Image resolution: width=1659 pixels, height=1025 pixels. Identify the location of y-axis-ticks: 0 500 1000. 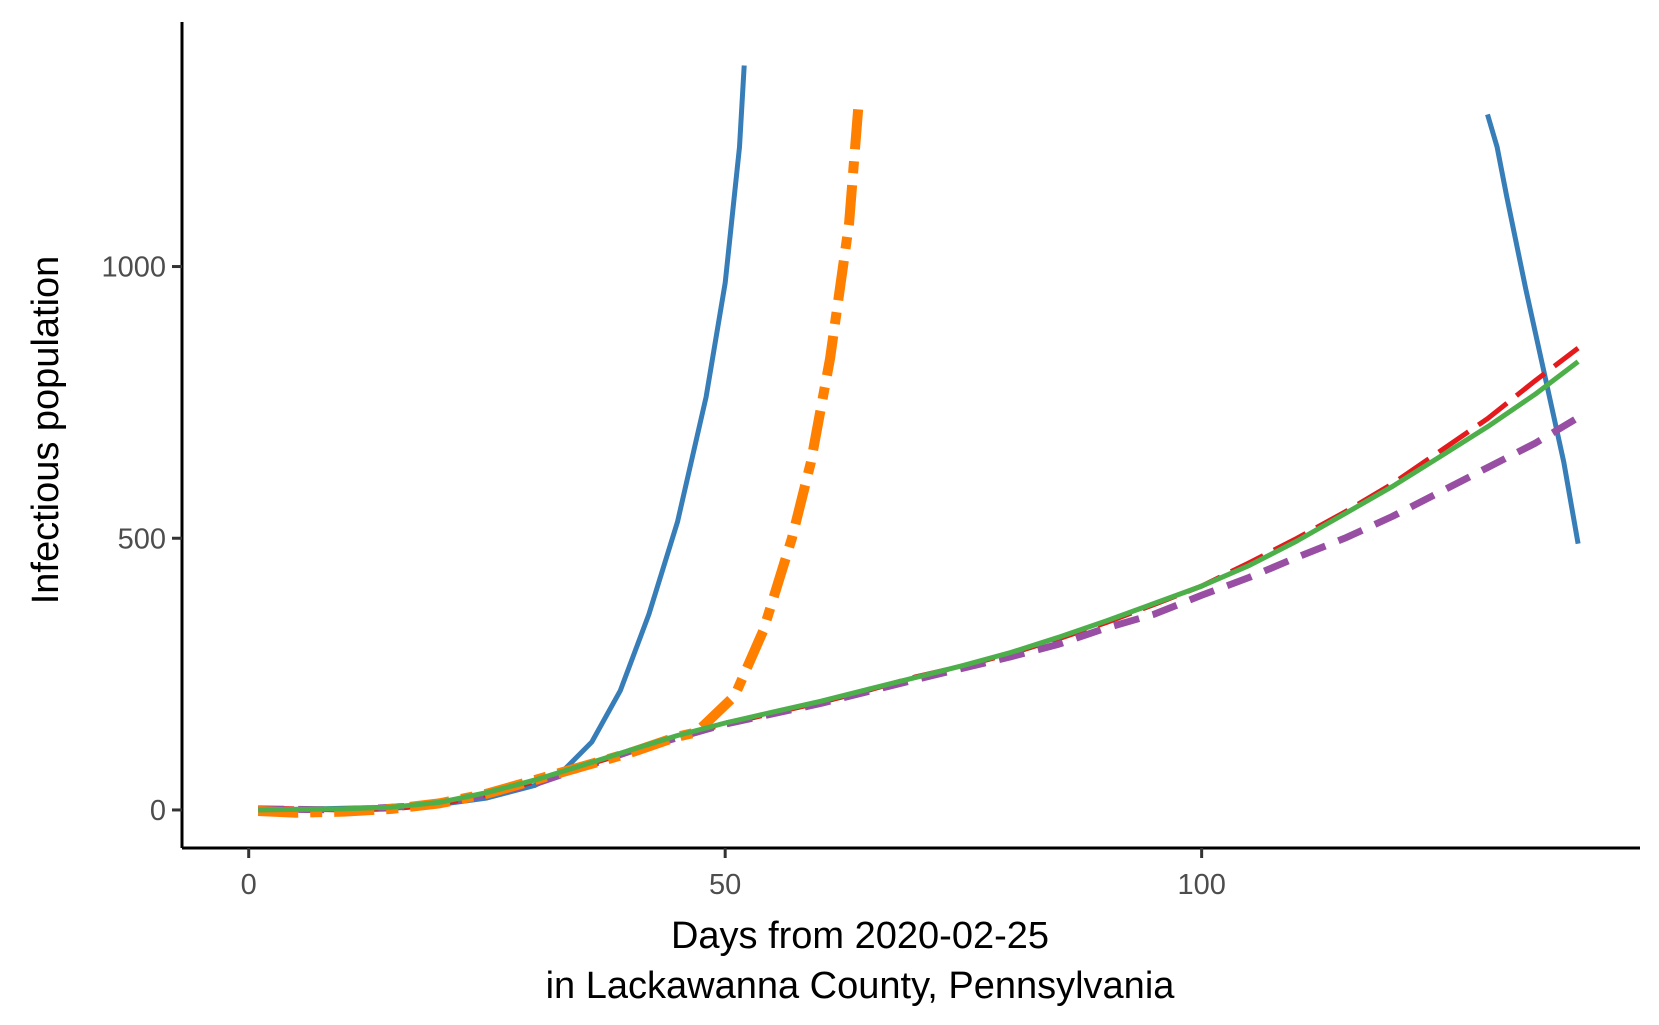
(141, 539).